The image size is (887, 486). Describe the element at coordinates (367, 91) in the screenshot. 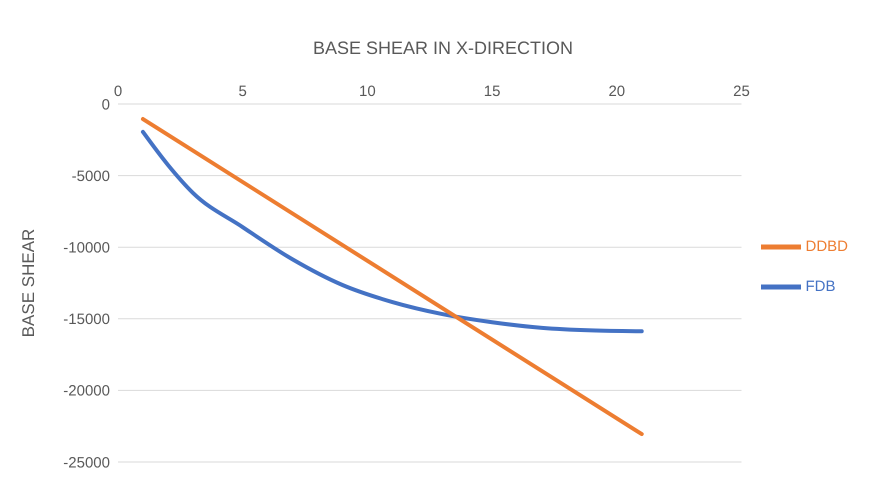

I see `x-tick-label: 10` at that location.